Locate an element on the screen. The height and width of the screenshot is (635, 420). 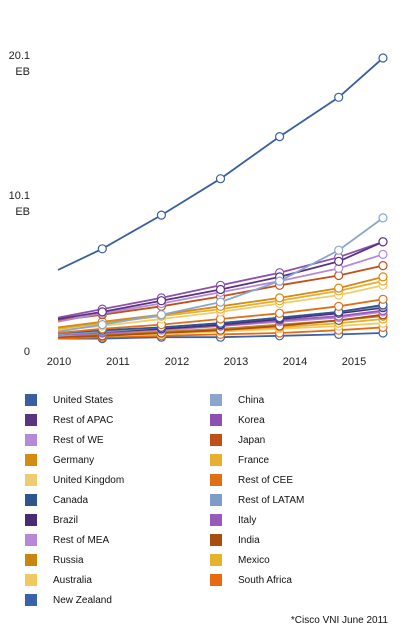
legend-item-rest-of-we: Rest of WE is located at coordinates (64, 440).